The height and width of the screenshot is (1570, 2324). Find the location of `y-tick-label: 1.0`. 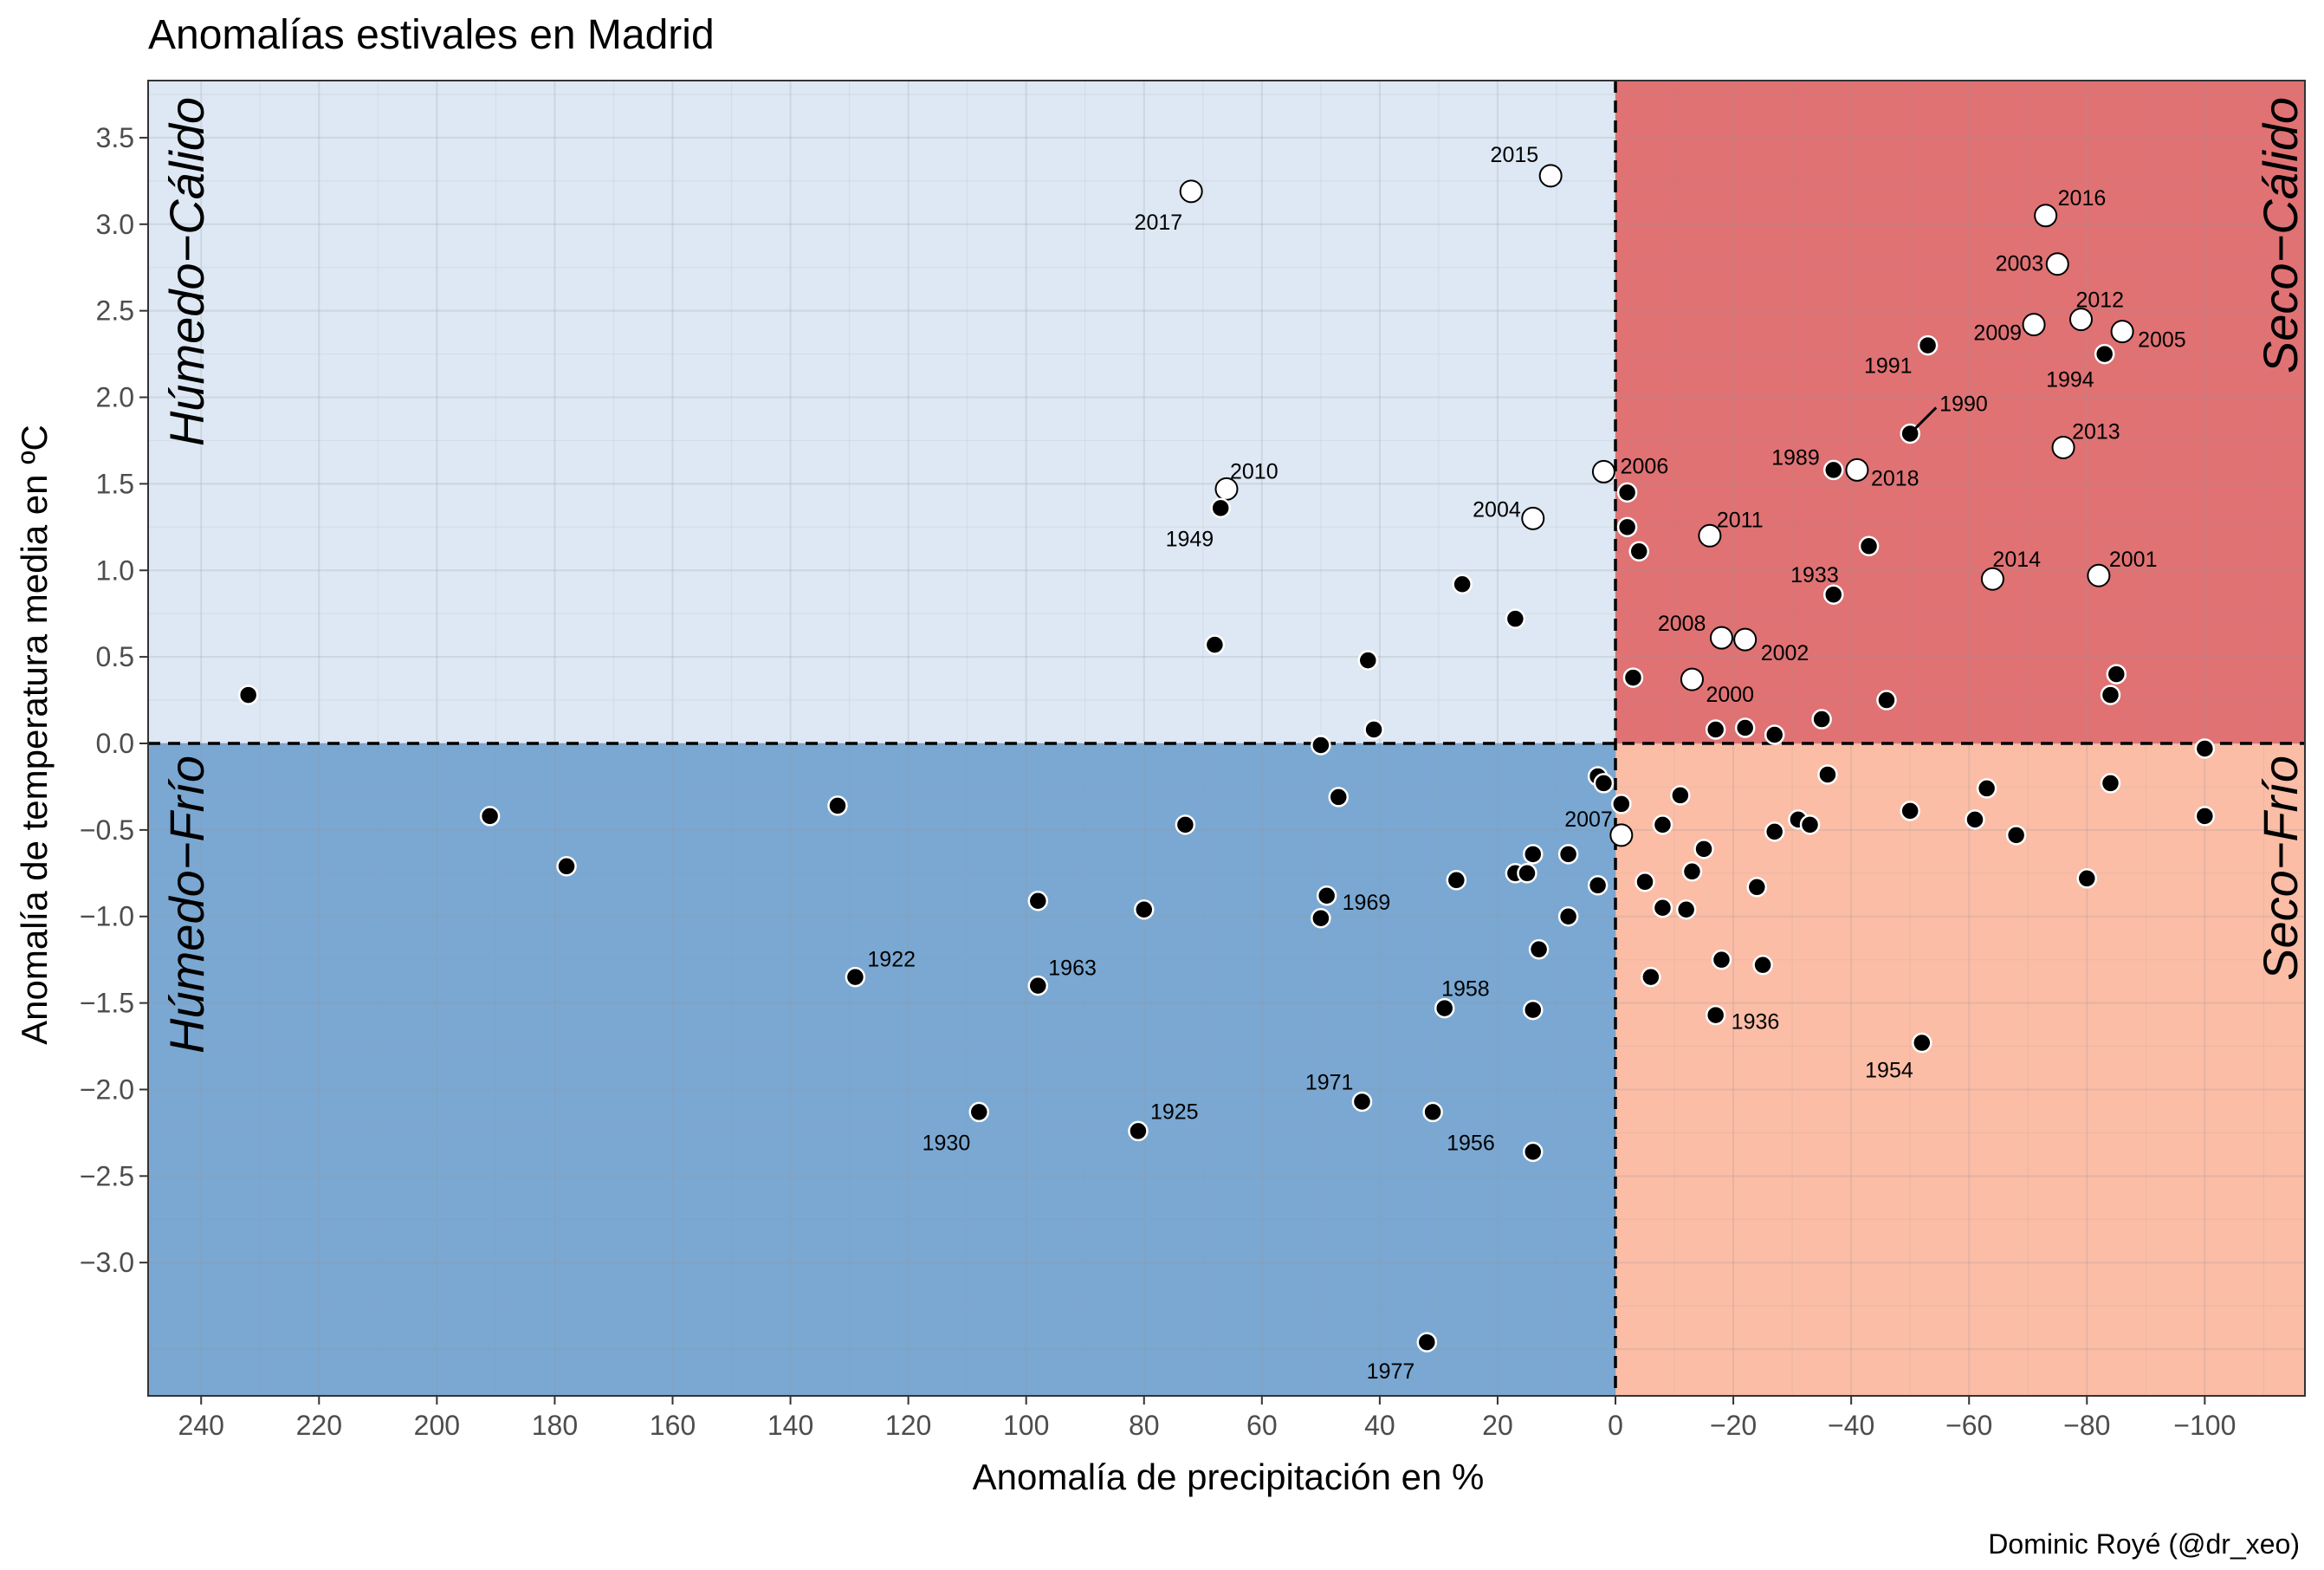

y-tick-label: 1.0 is located at coordinates (115, 570).